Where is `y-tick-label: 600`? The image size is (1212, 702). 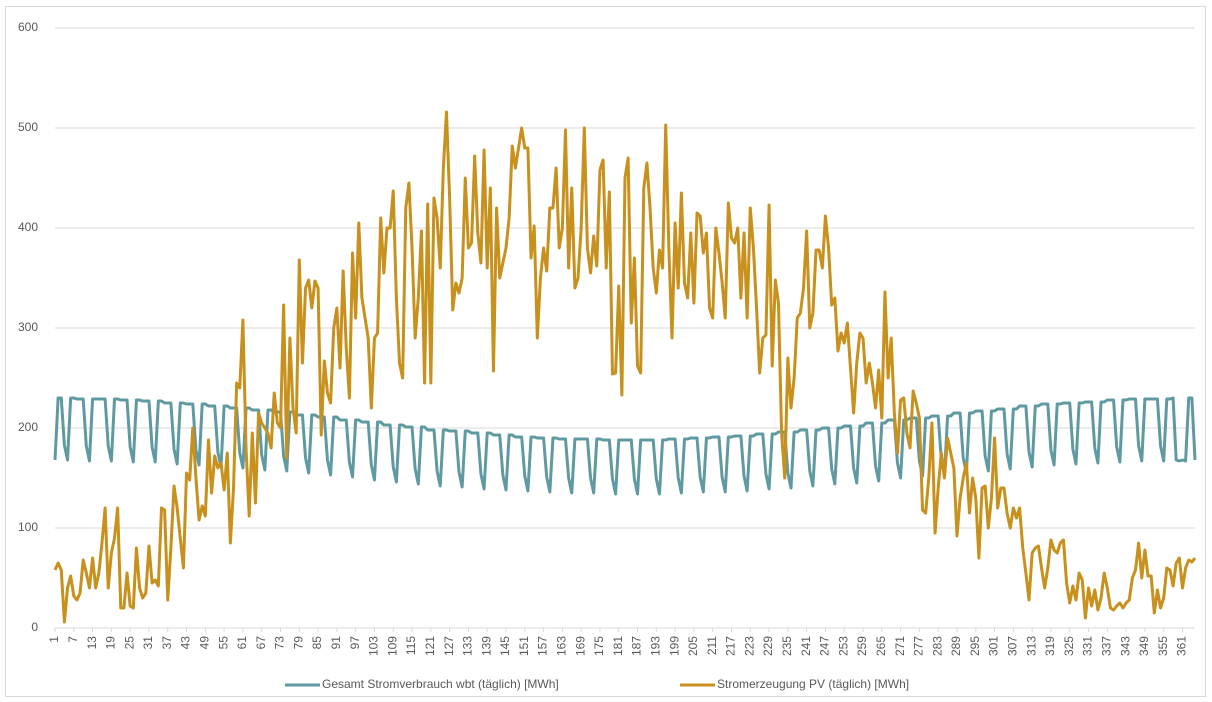 y-tick-label: 600 is located at coordinates (28, 27).